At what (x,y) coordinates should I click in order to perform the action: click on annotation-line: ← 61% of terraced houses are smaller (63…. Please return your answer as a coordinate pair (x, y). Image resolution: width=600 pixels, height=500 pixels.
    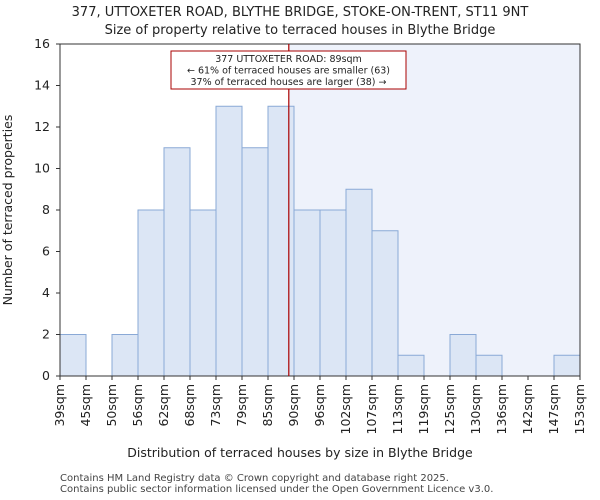
    Looking at the image, I should click on (288, 71).